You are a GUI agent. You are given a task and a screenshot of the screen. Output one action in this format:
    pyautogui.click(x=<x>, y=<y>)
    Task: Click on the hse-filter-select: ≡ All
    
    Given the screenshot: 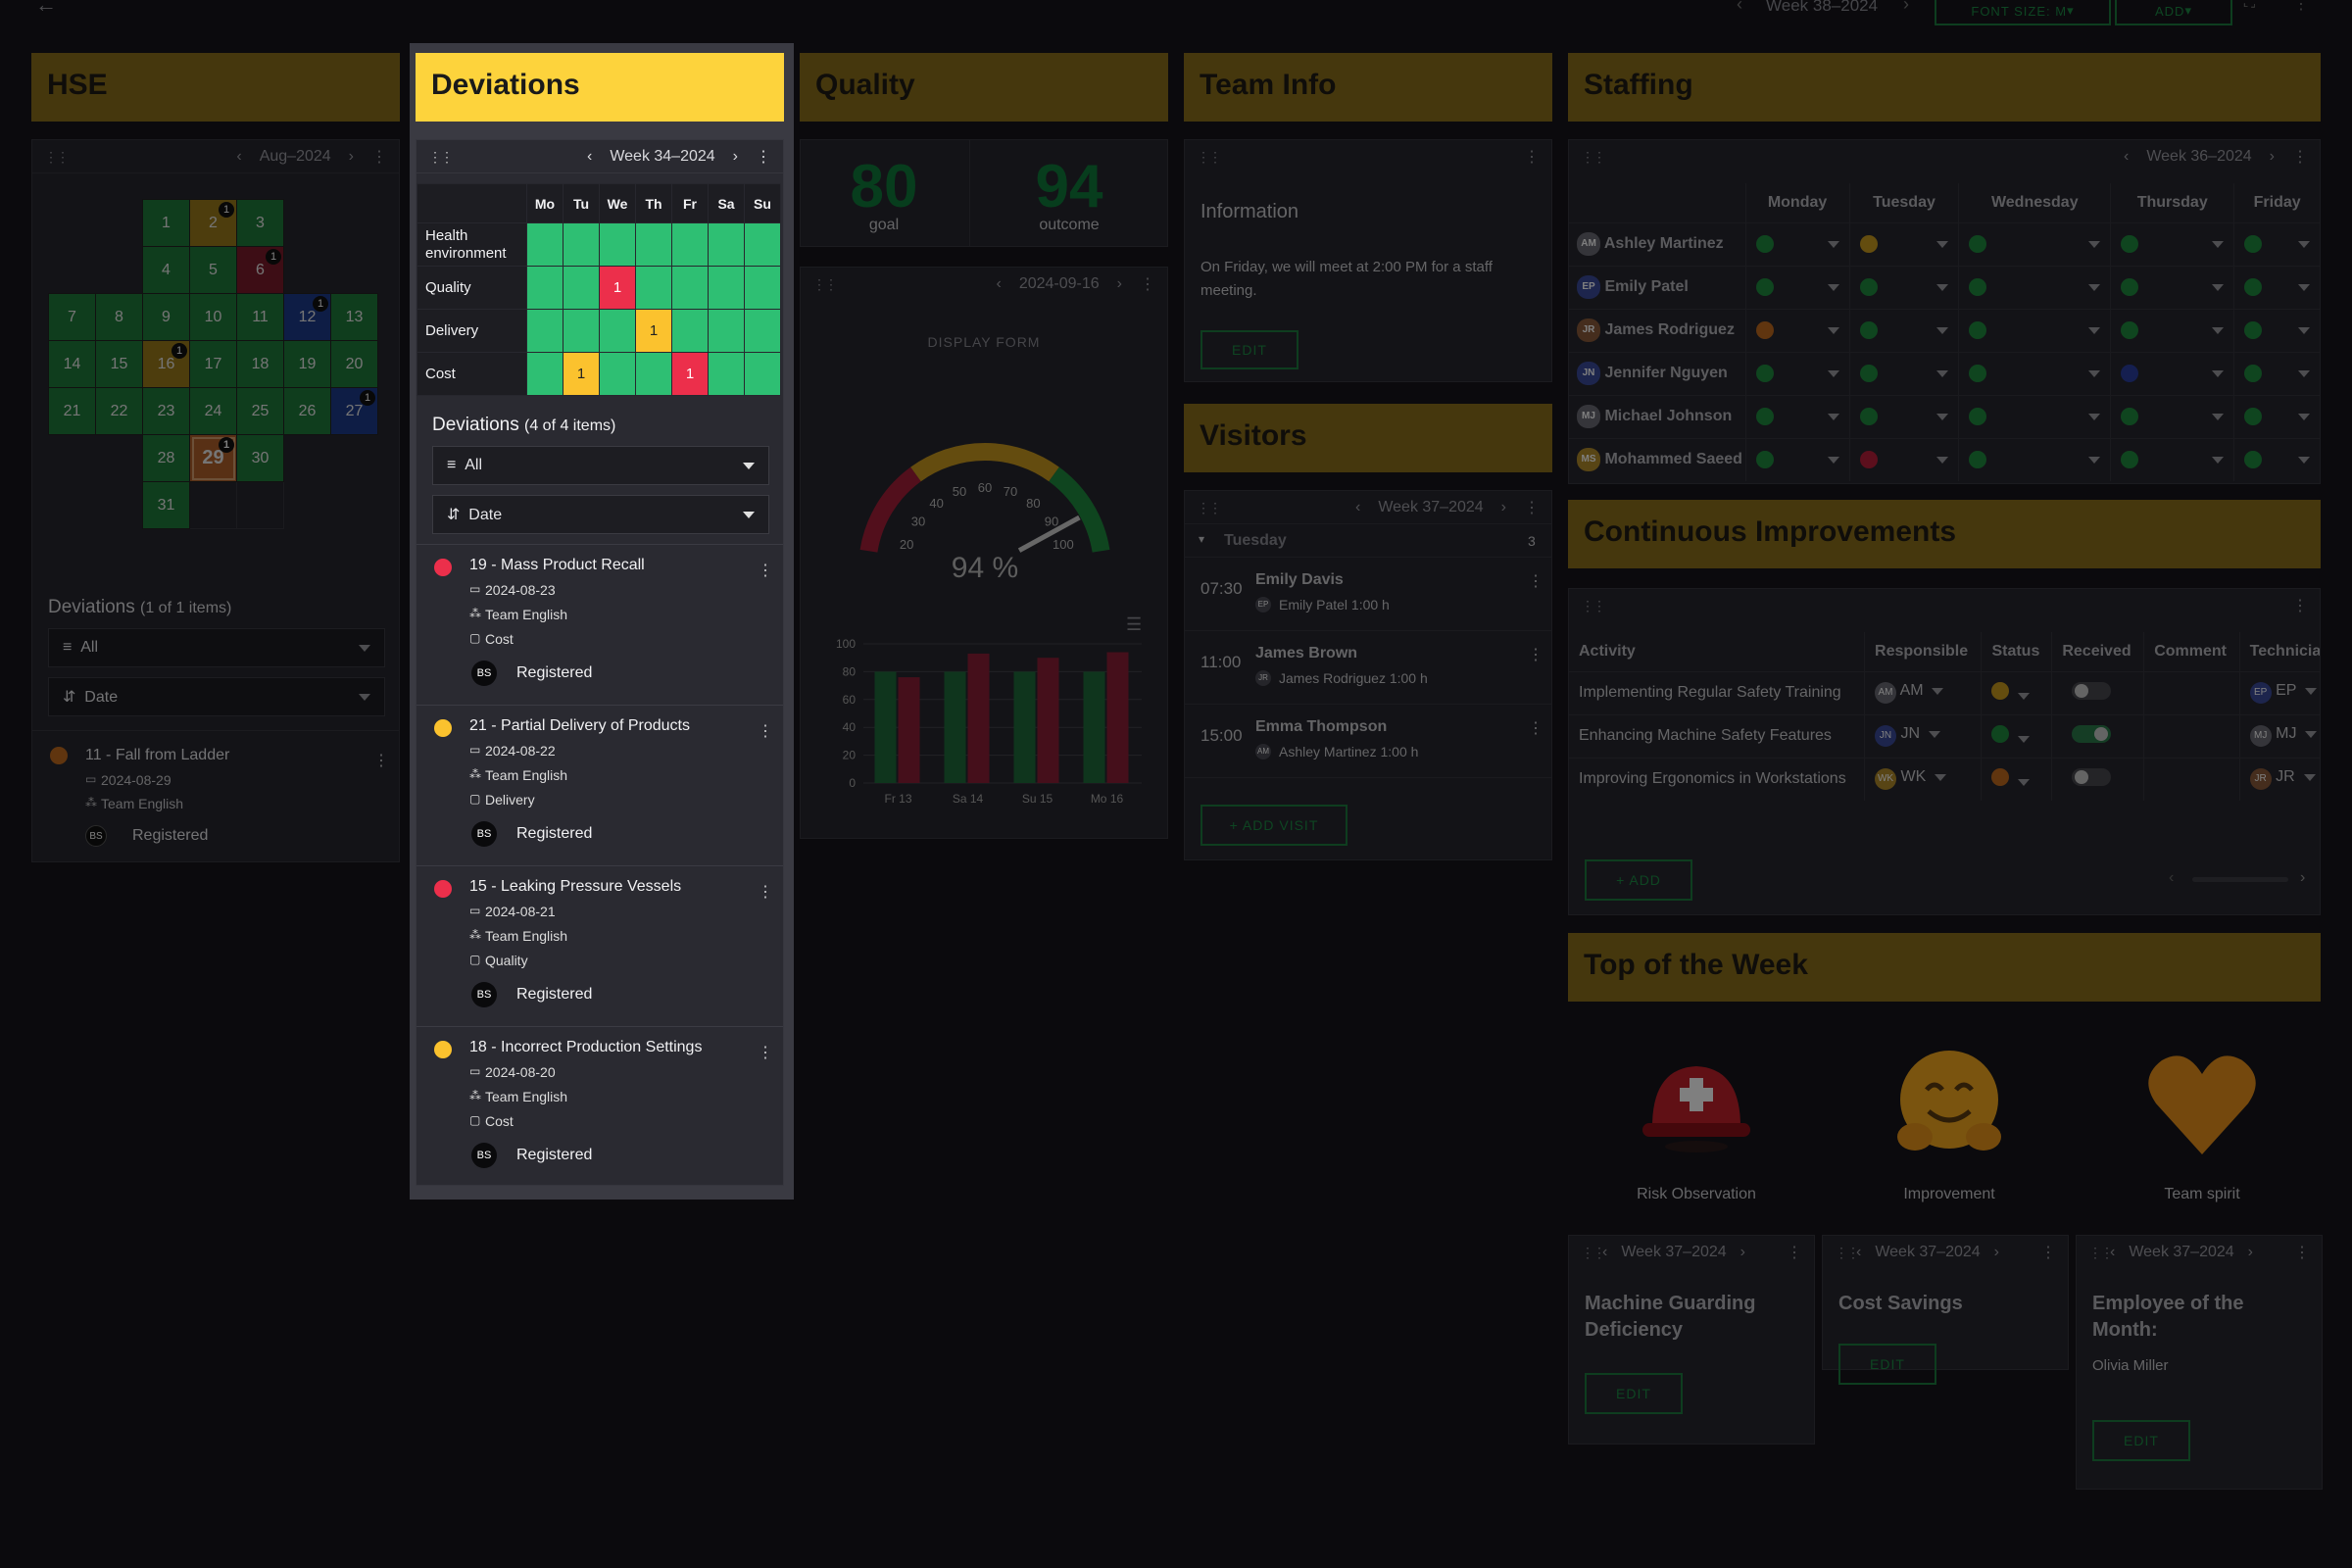 What is the action you would take?
    pyautogui.click(x=217, y=647)
    